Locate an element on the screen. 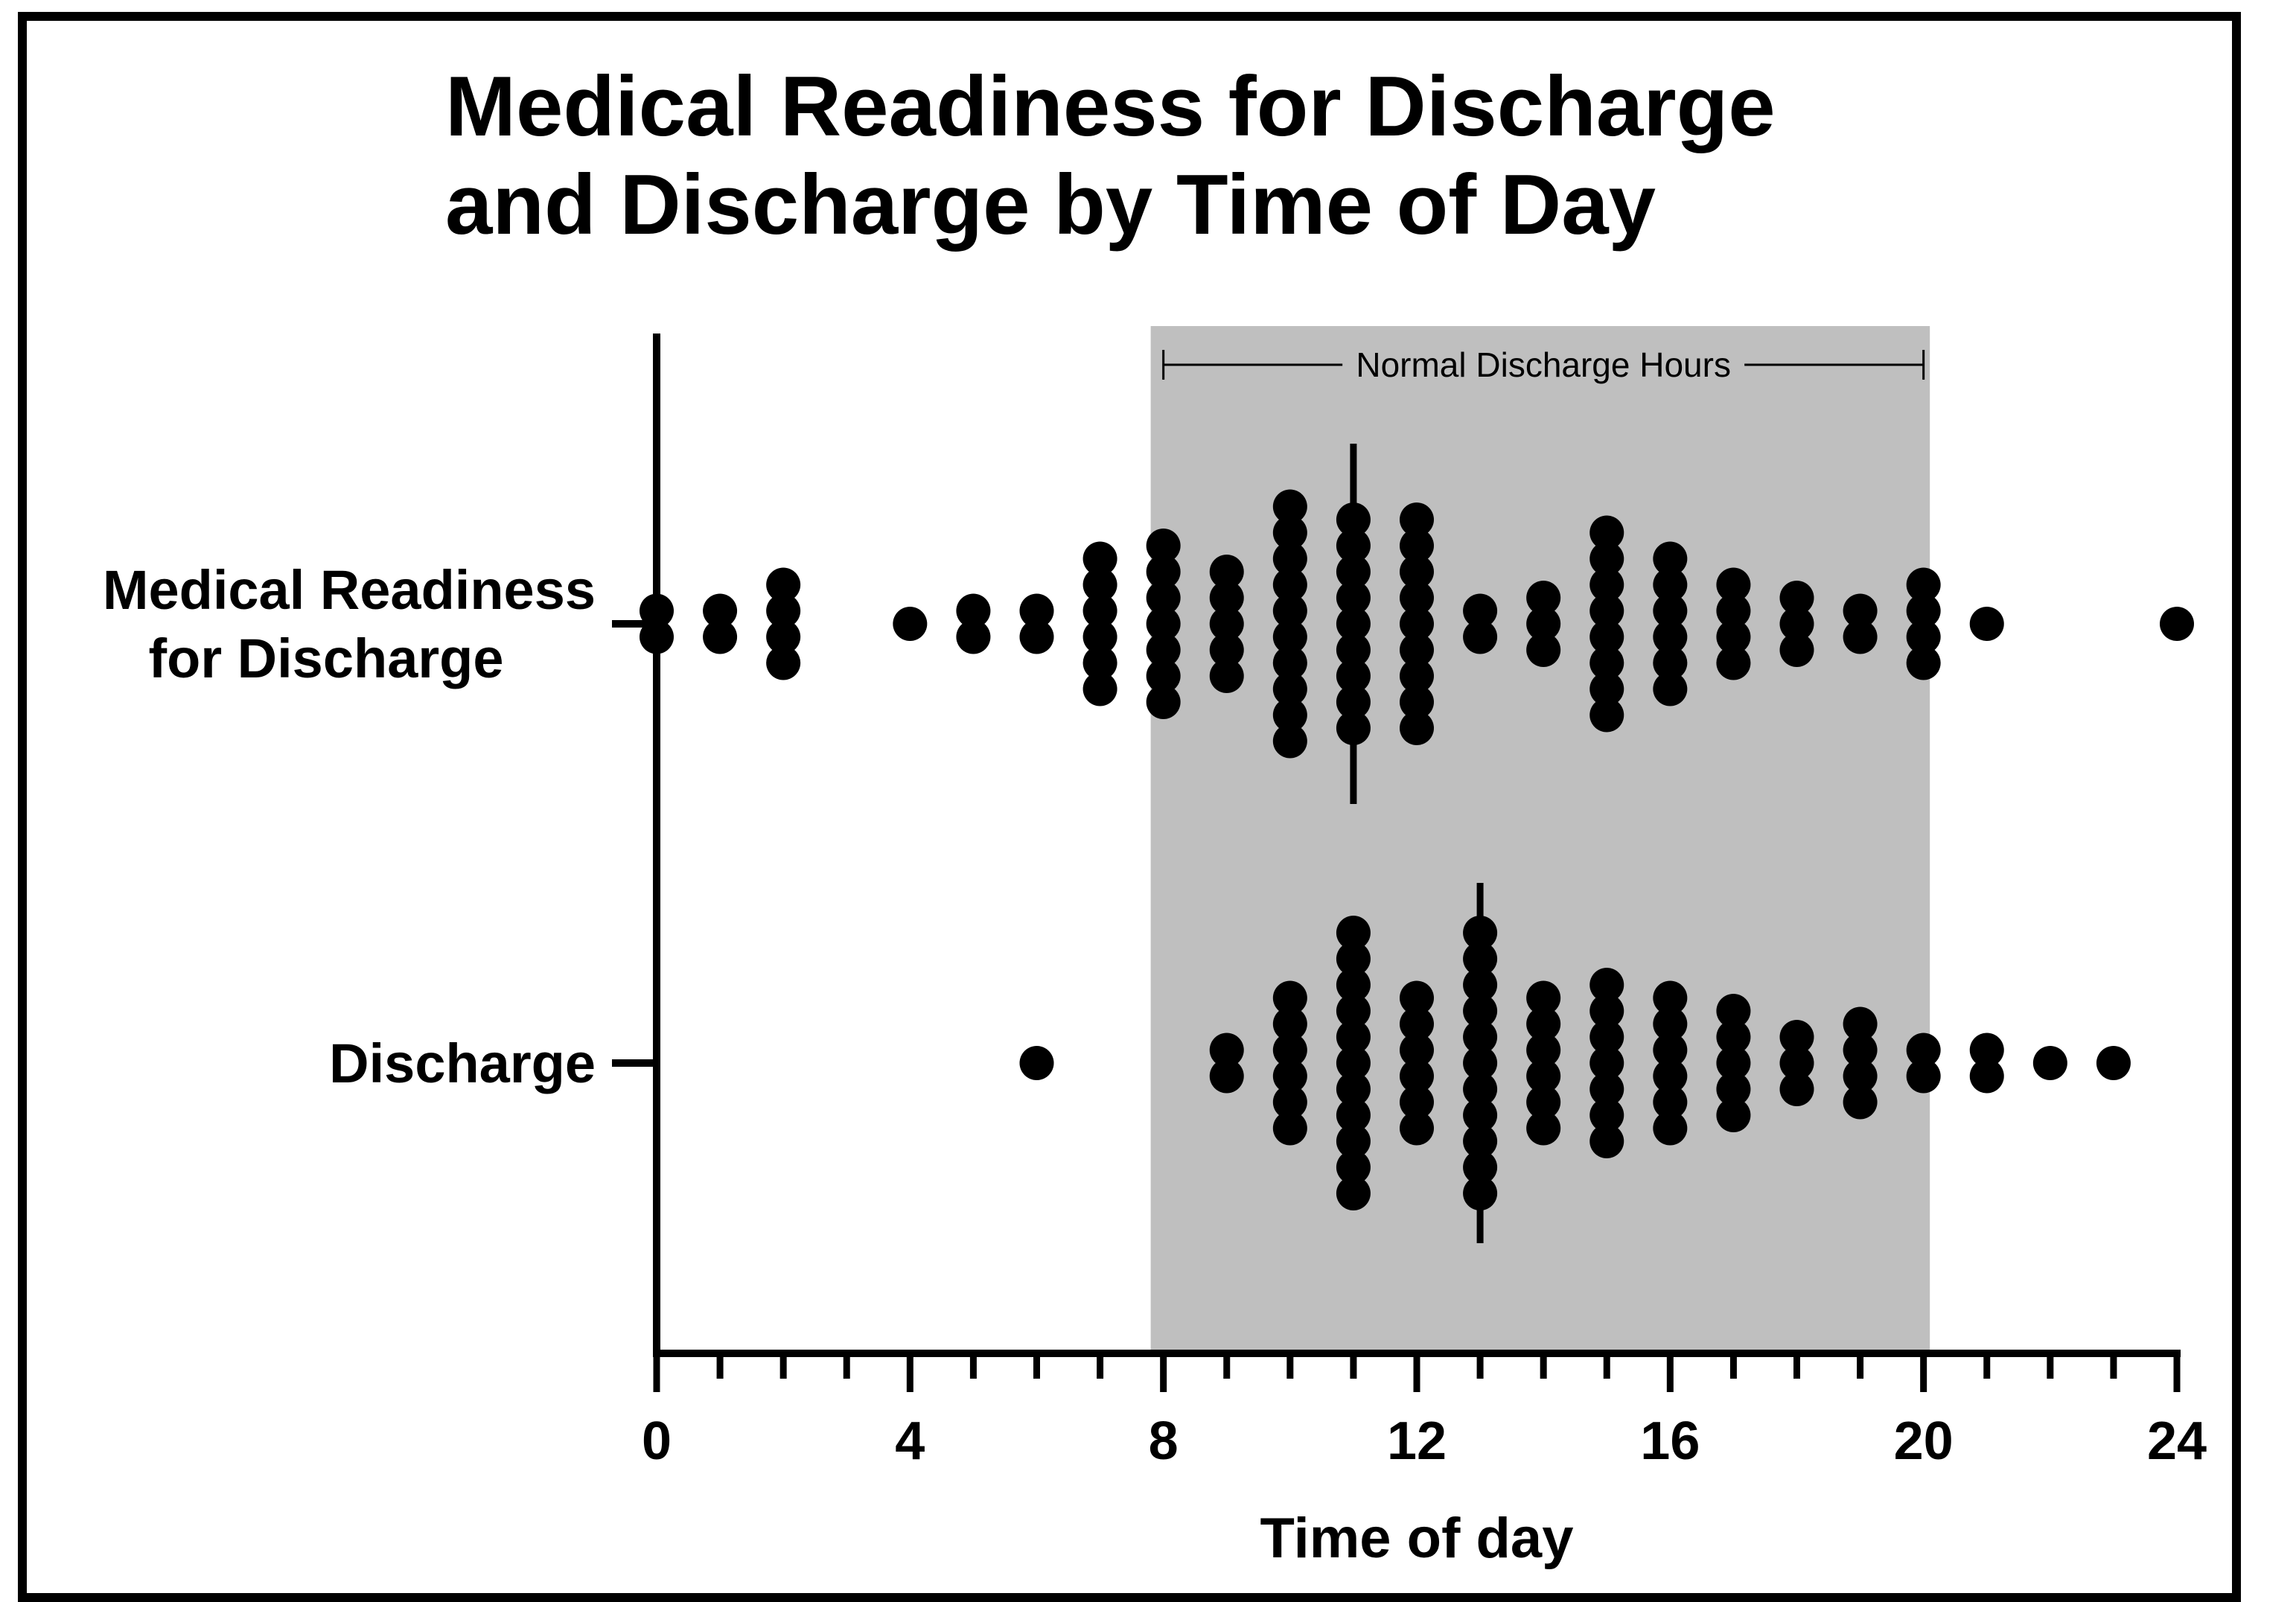 This screenshot has width=2296, height=1602. x-tick-label: 8 is located at coordinates (1164, 1441).